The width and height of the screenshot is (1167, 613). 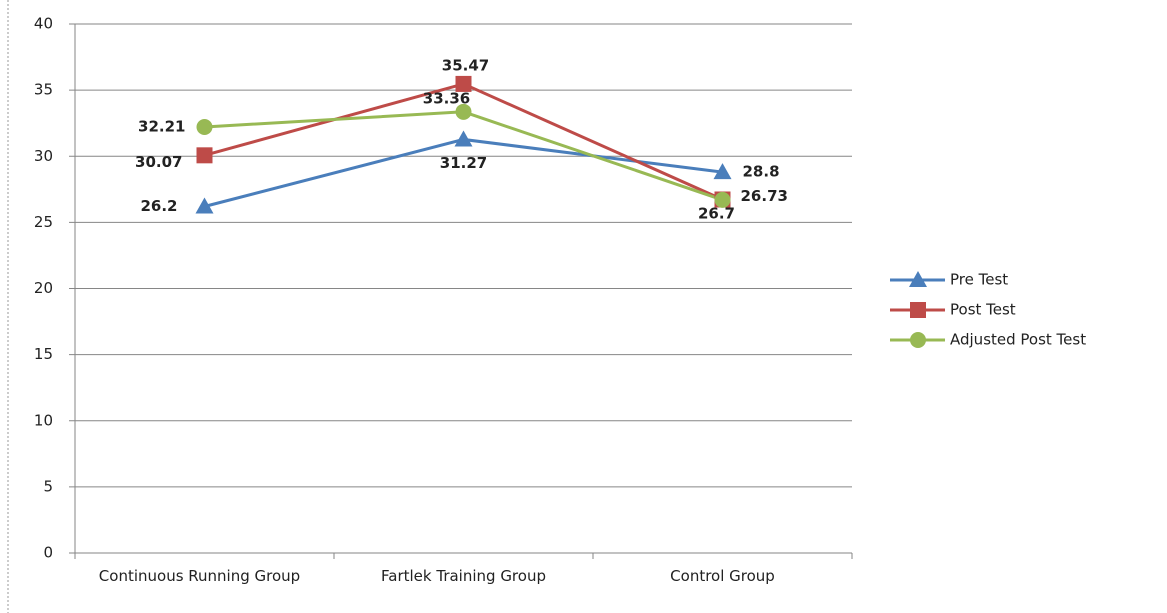 I want to click on y-tick-label: 35, so click(x=43, y=90).